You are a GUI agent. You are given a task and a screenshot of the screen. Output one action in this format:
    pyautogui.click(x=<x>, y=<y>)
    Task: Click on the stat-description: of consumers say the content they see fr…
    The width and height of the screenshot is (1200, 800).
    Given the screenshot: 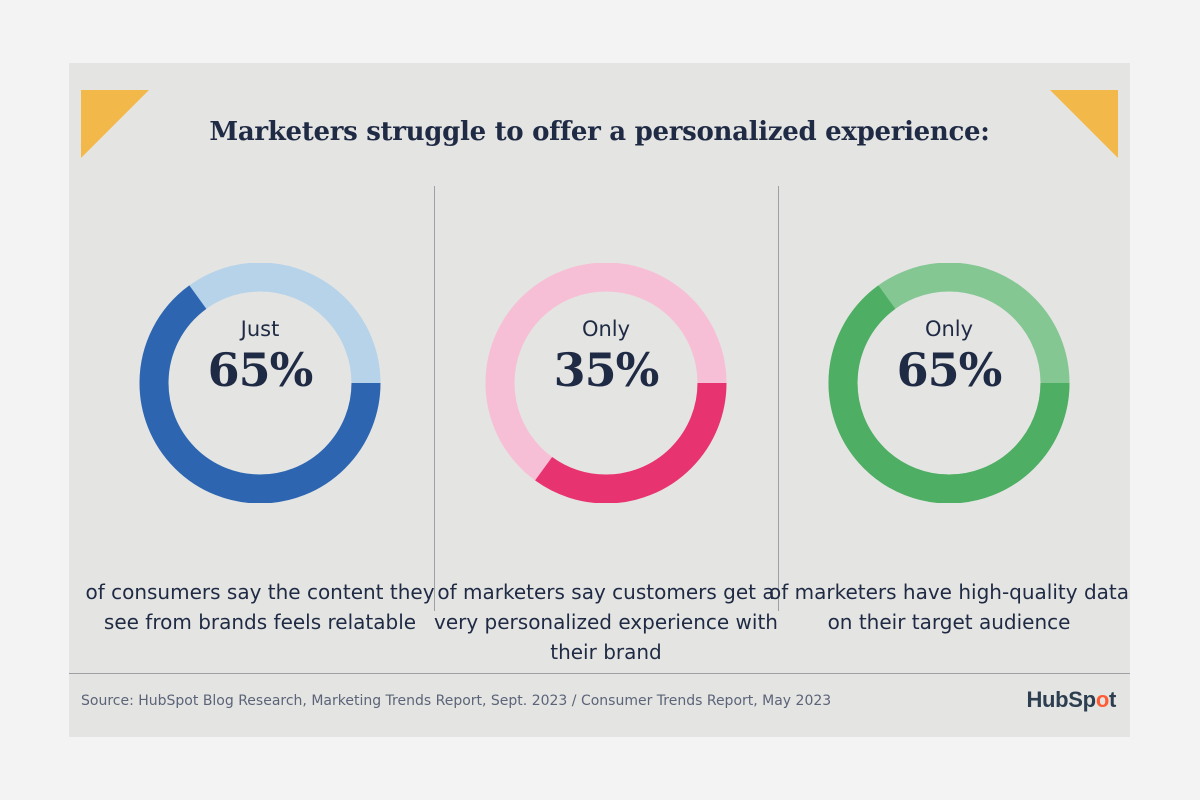 What is the action you would take?
    pyautogui.click(x=260, y=607)
    